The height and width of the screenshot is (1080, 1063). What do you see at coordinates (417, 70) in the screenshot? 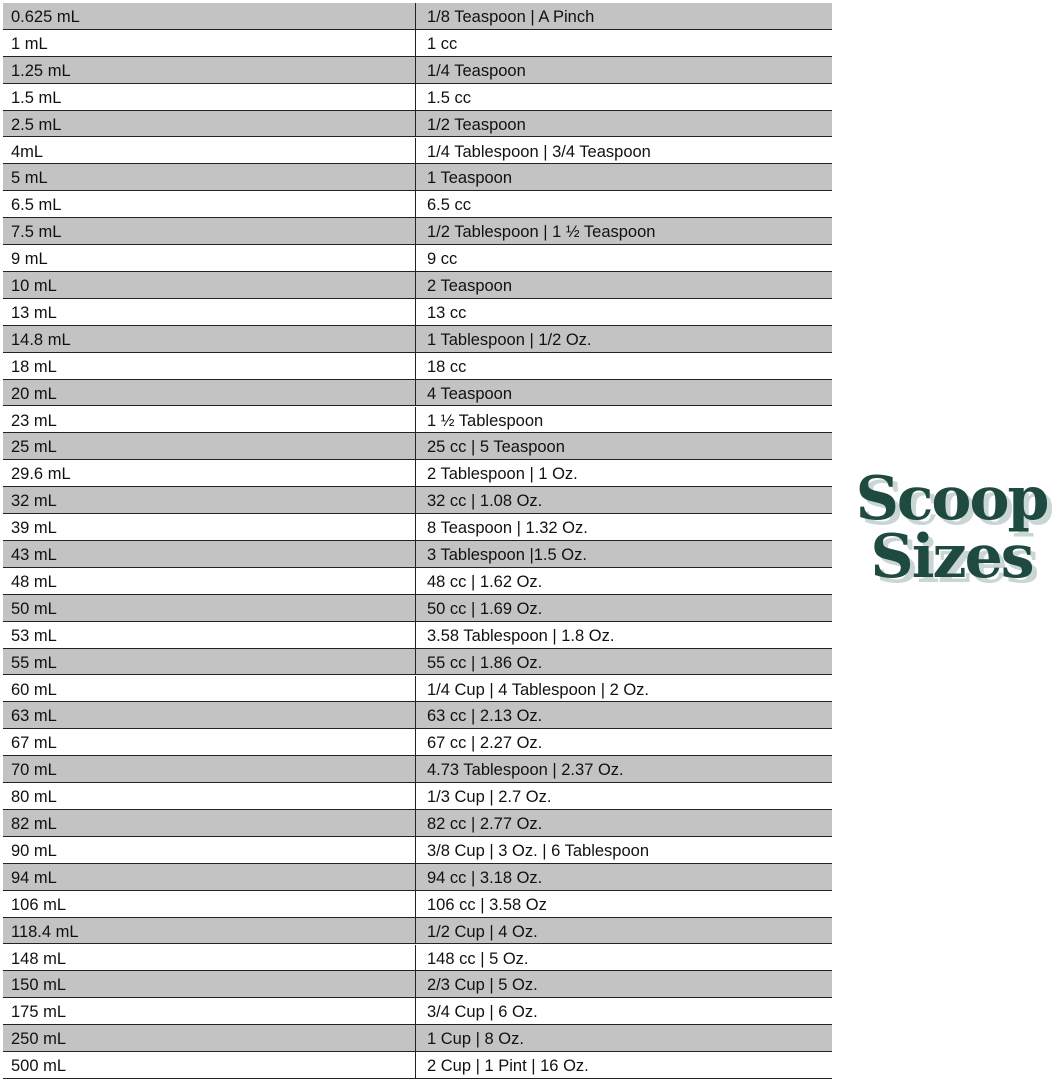
I see `table-row: 1.25 mL 1/4 Teaspoon` at bounding box center [417, 70].